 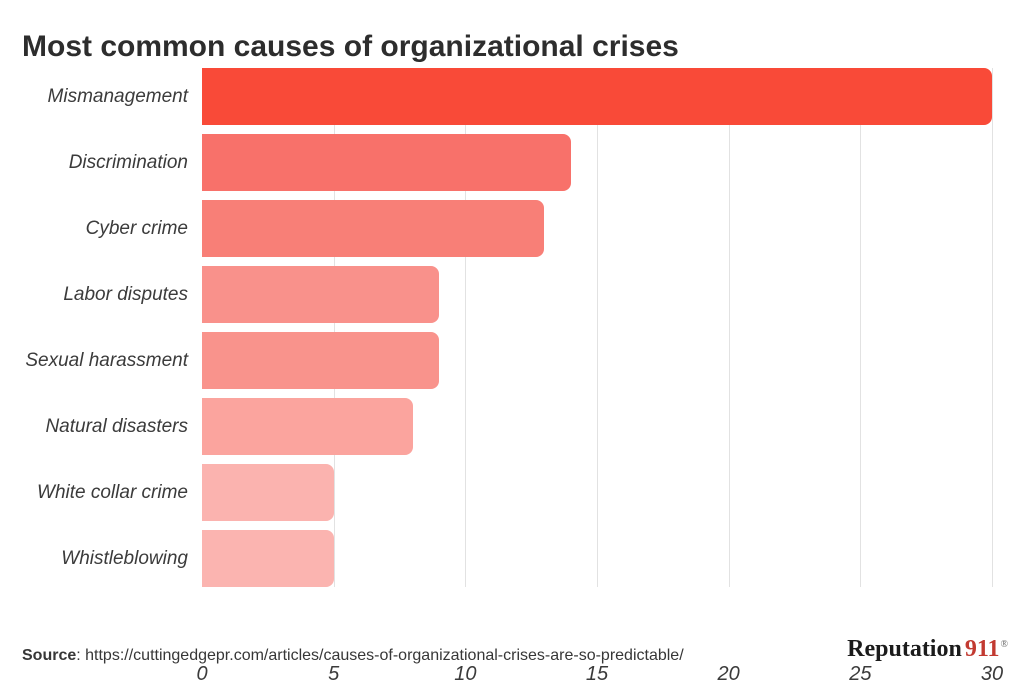 I want to click on category-label: Whistleblowing, so click(x=124, y=558).